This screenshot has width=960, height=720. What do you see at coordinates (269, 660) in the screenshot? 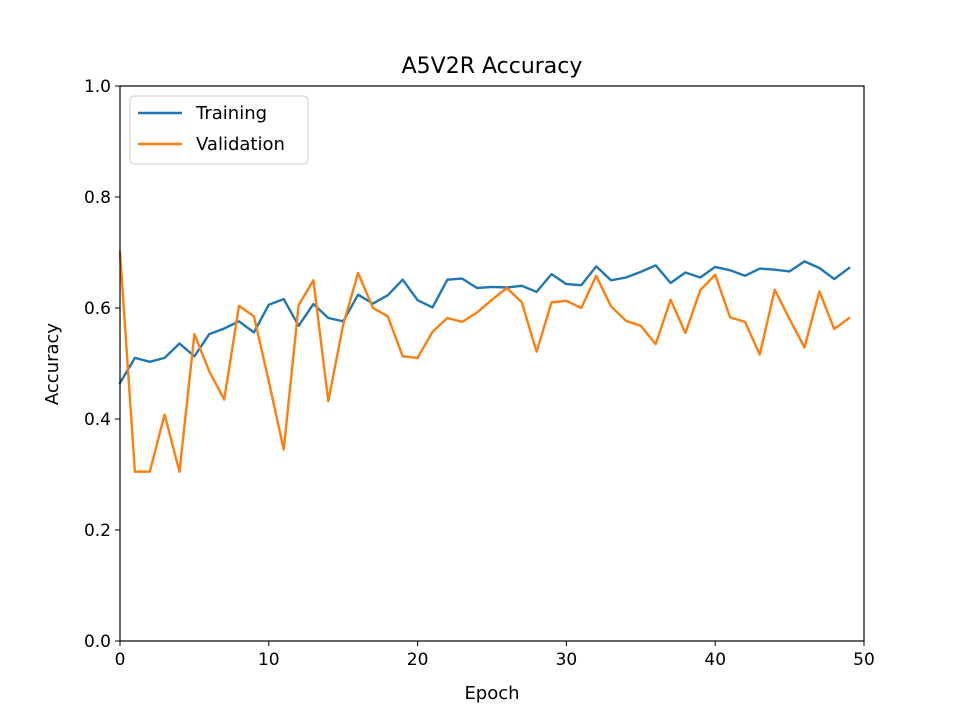
I see `x-tick-label: 10` at bounding box center [269, 660].